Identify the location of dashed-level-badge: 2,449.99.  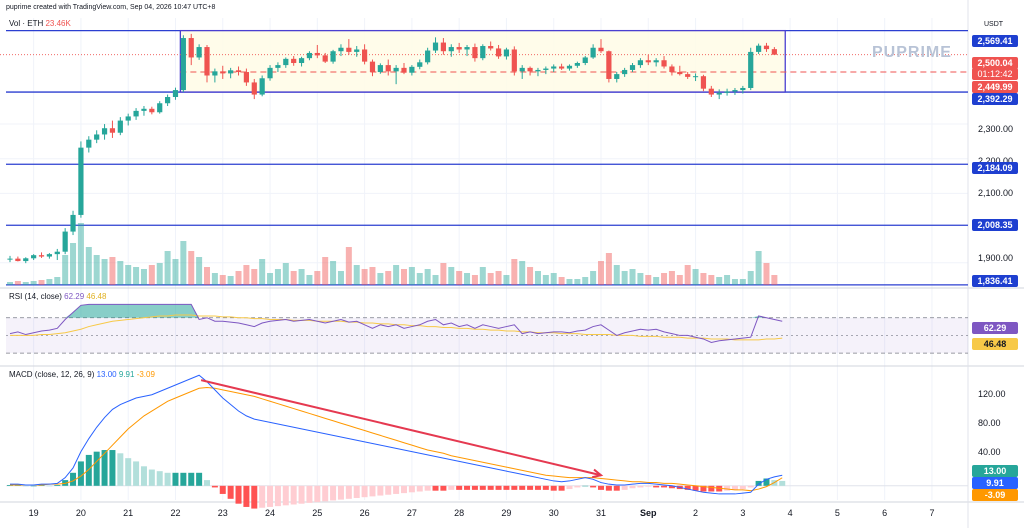
(995, 87).